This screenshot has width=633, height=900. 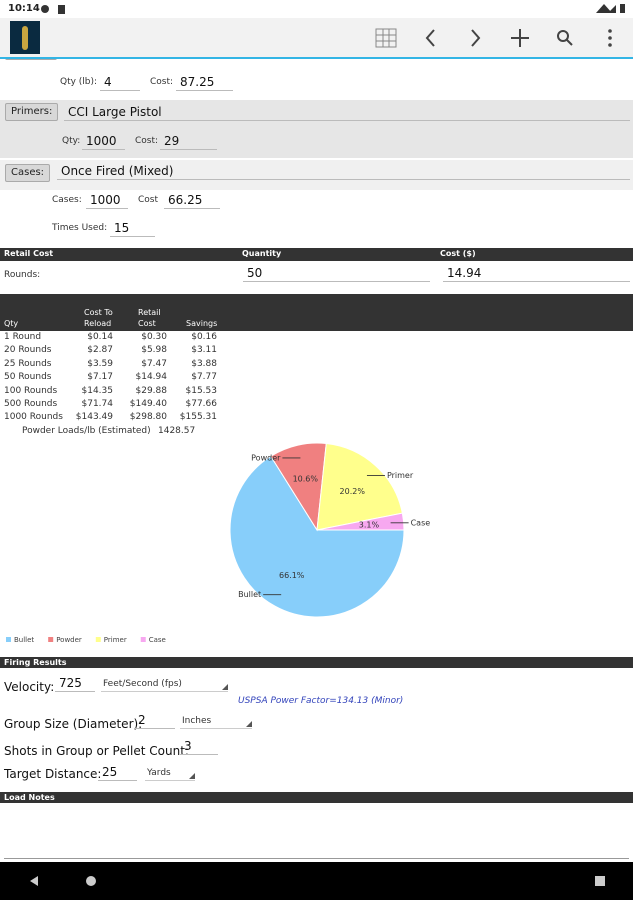 I want to click on input-value: 15, so click(x=122, y=228).